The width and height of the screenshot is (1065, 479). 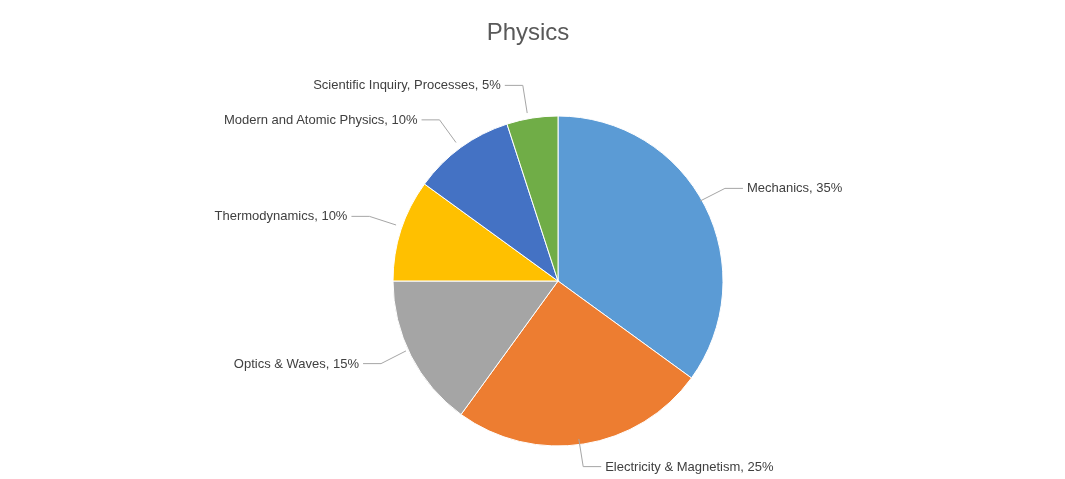 I want to click on slice-label: Mechanics, 35%, so click(x=794, y=188).